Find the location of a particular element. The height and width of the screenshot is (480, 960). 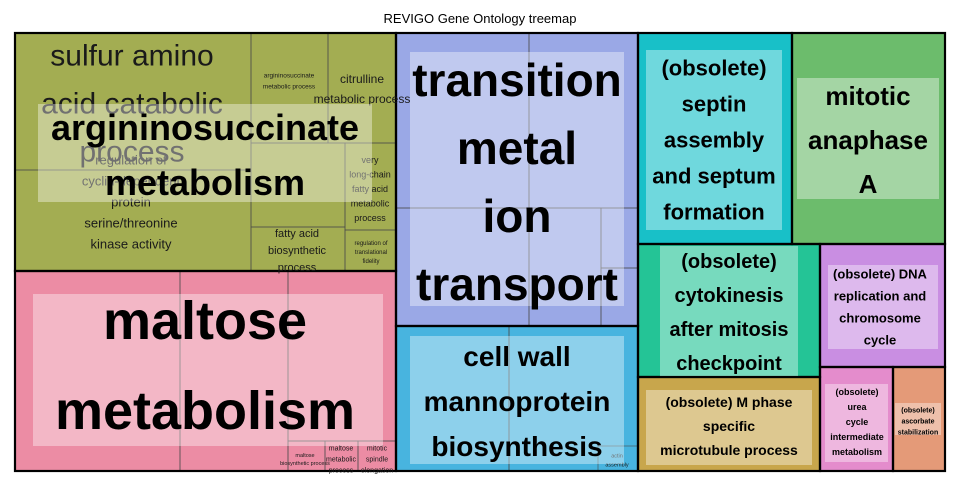

treemap-group-obsolete-urea-cycle-intermediate-metabol is located at coordinates (856, 419).